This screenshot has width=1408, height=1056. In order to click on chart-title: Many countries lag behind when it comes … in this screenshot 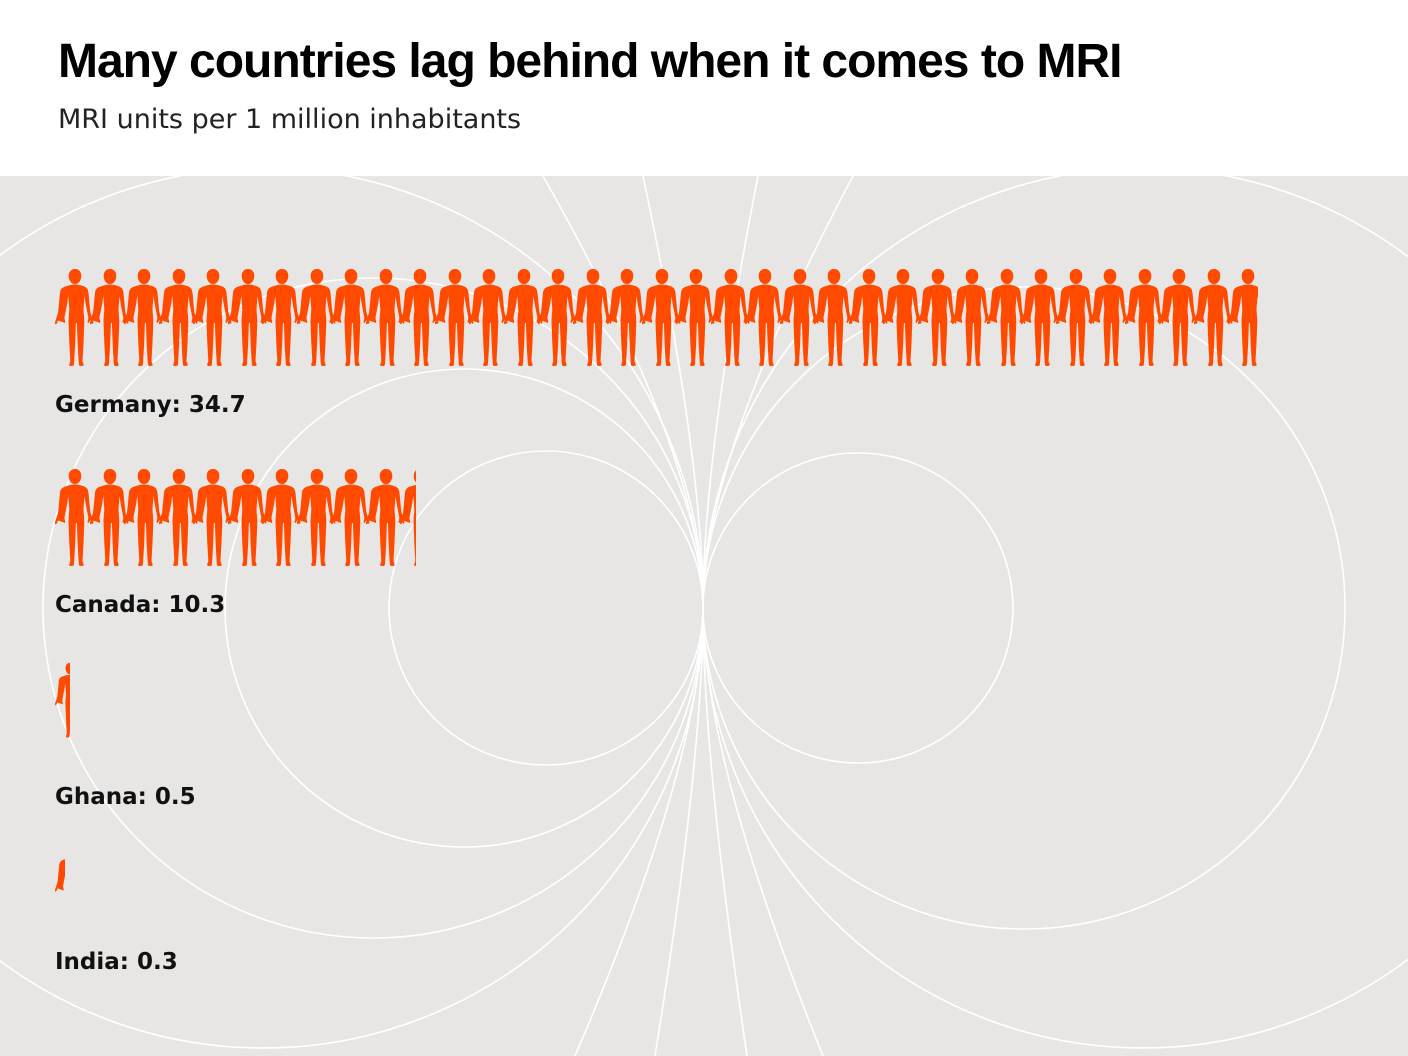, I will do `click(590, 61)`.